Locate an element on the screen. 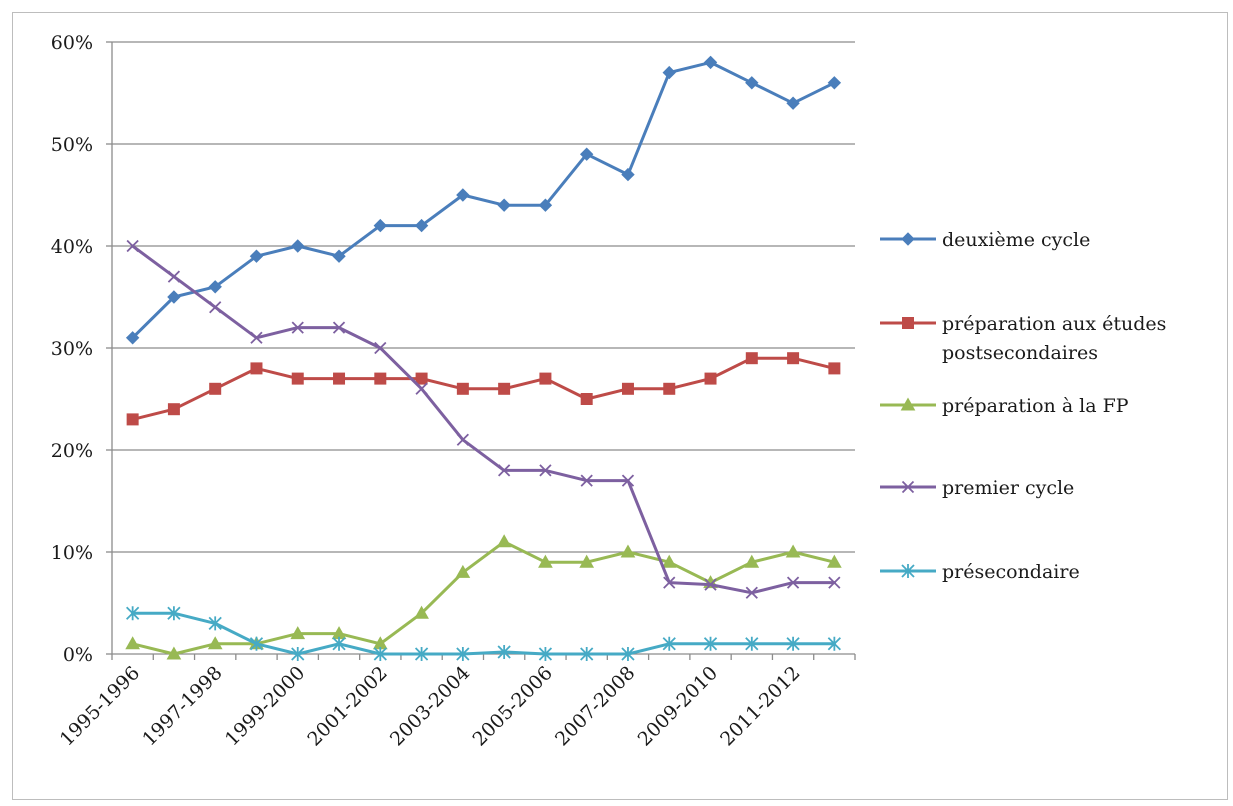  y-tick-label: 0% is located at coordinates (78, 655).